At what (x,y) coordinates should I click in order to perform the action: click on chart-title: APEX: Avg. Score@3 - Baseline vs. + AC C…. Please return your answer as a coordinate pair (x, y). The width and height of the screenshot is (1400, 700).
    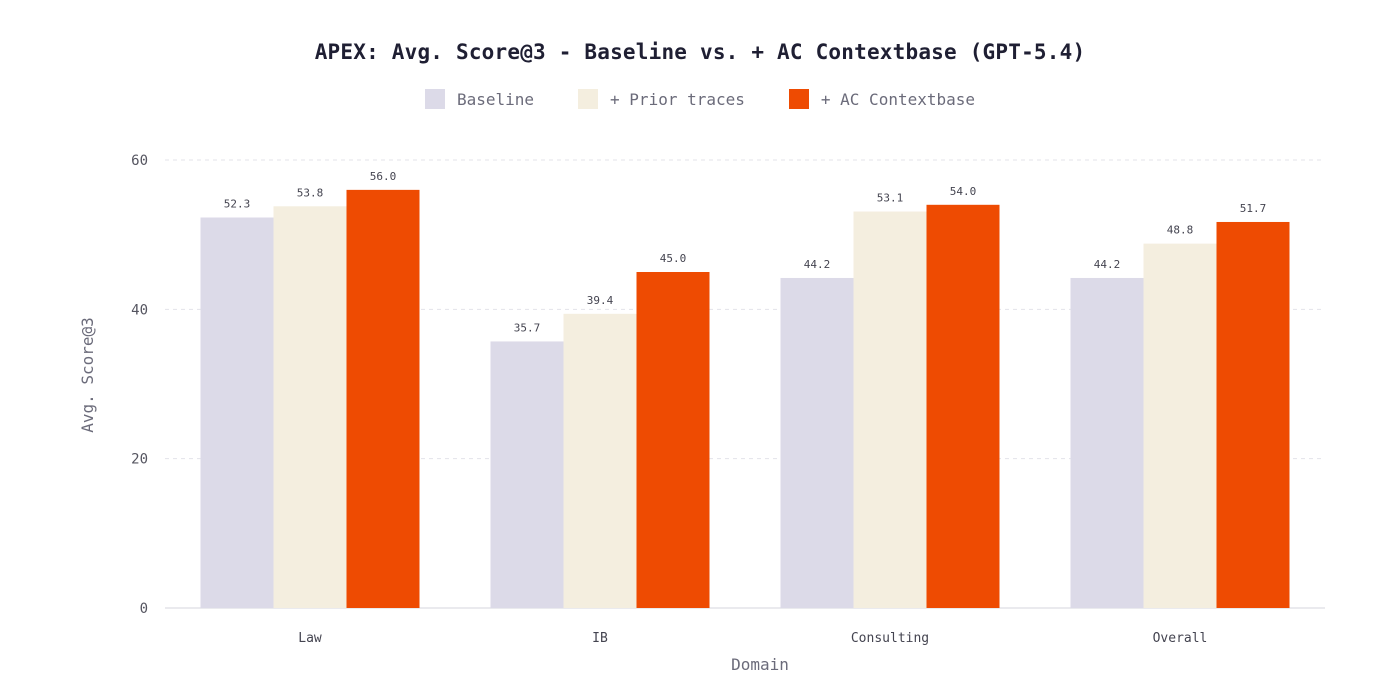
    Looking at the image, I should click on (700, 52).